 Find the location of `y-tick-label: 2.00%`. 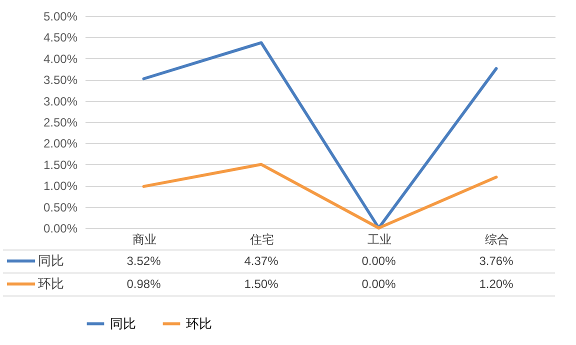

y-tick-label: 2.00% is located at coordinates (60, 143).